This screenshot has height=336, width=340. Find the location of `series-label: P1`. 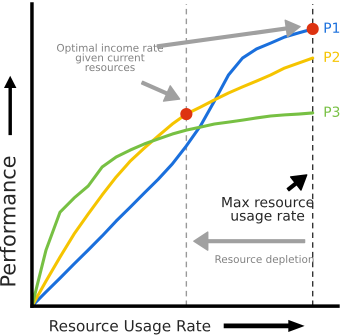

series-label: P1 is located at coordinates (332, 27).